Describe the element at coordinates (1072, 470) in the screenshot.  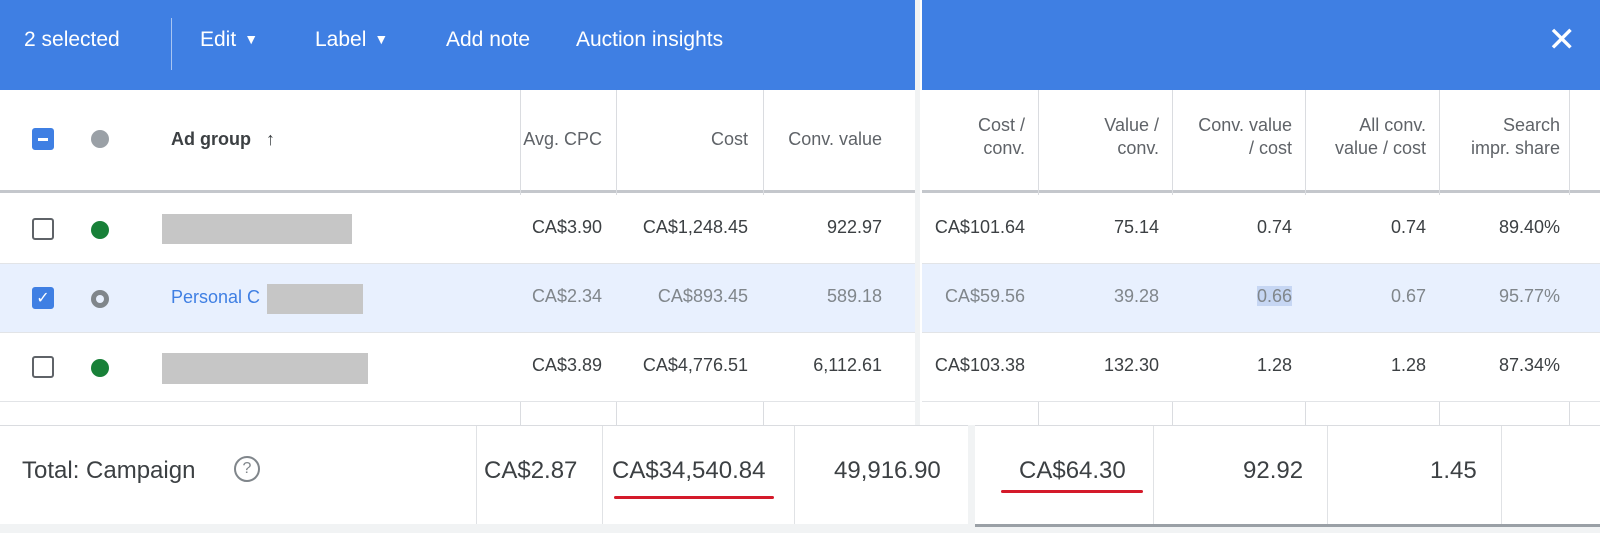
I see `total-cost-per-conv: CA$64.30` at that location.